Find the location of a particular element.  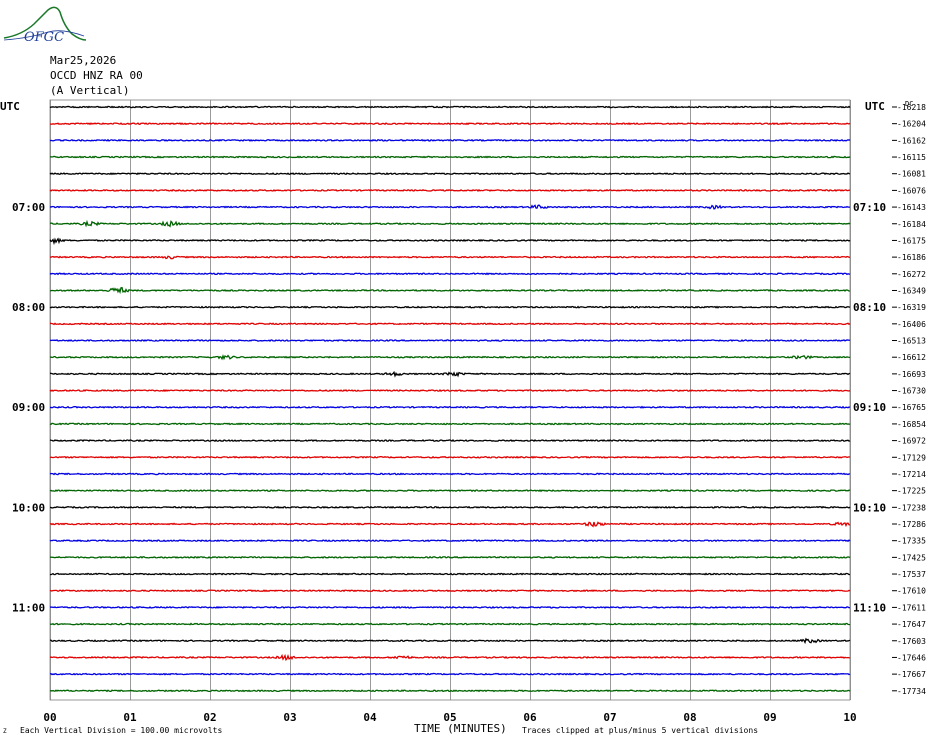

x-tick-label-3: 03 is located at coordinates (289, 717).